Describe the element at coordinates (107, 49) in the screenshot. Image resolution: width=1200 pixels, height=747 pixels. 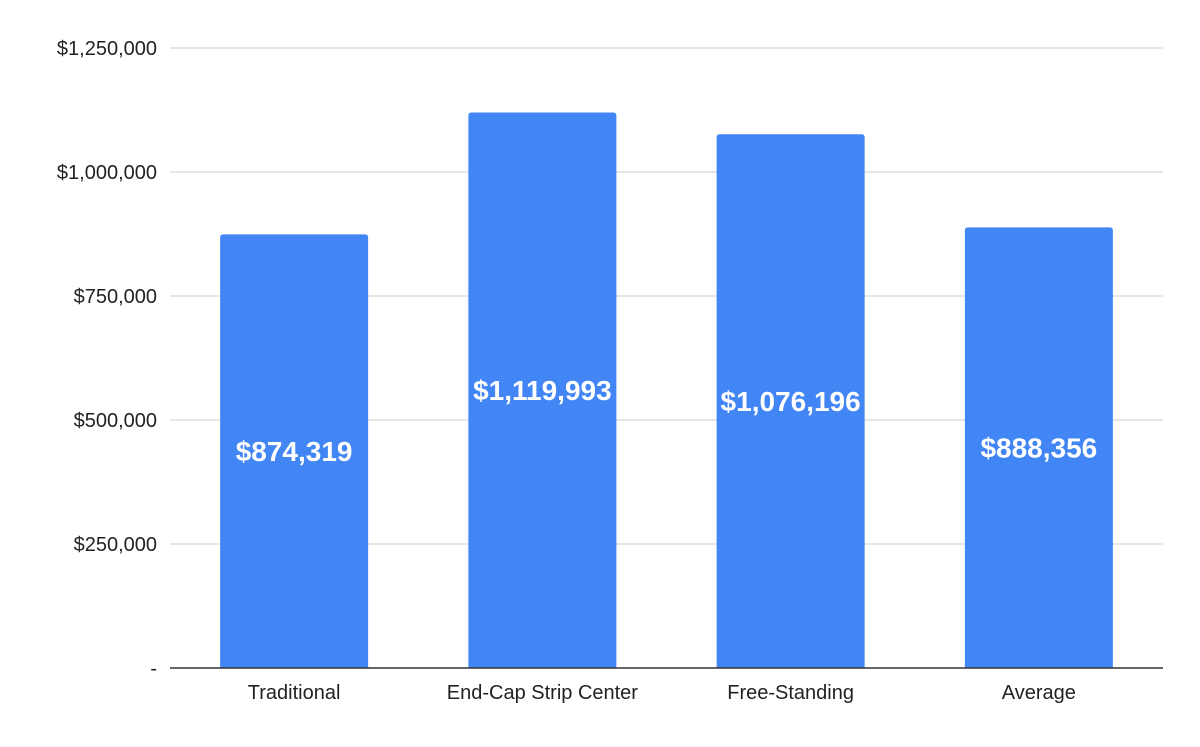
I see `y-tick-label: $1,250,000` at that location.